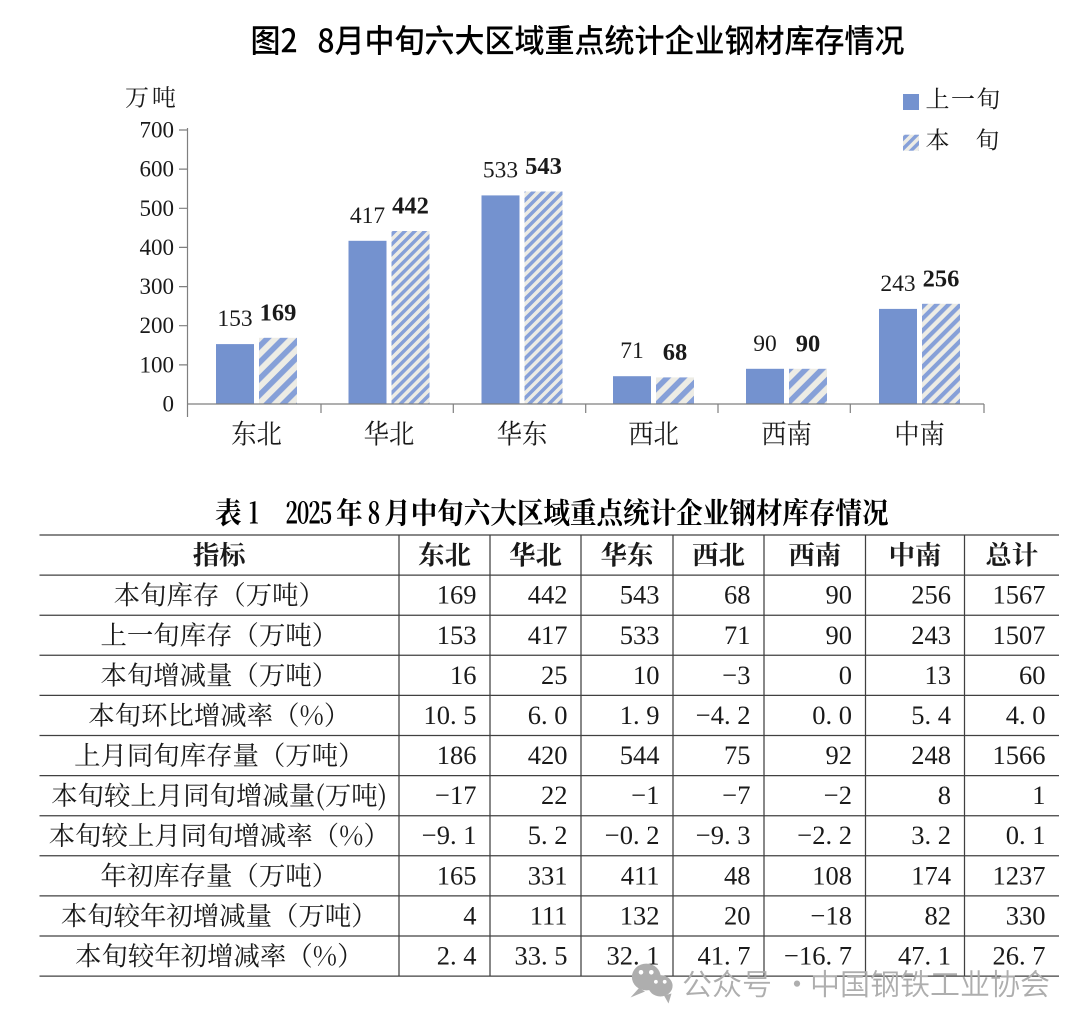 The width and height of the screenshot is (1080, 1024). Describe the element at coordinates (157, 325) in the screenshot. I see `svg-text: 200` at that location.